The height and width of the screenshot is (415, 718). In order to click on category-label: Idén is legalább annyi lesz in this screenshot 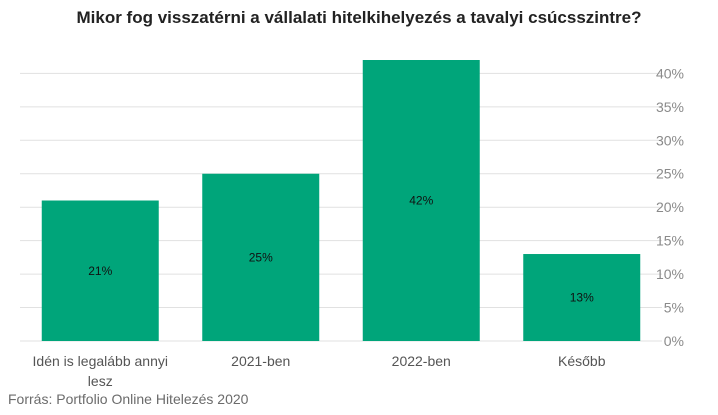, I will do `click(100, 371)`.